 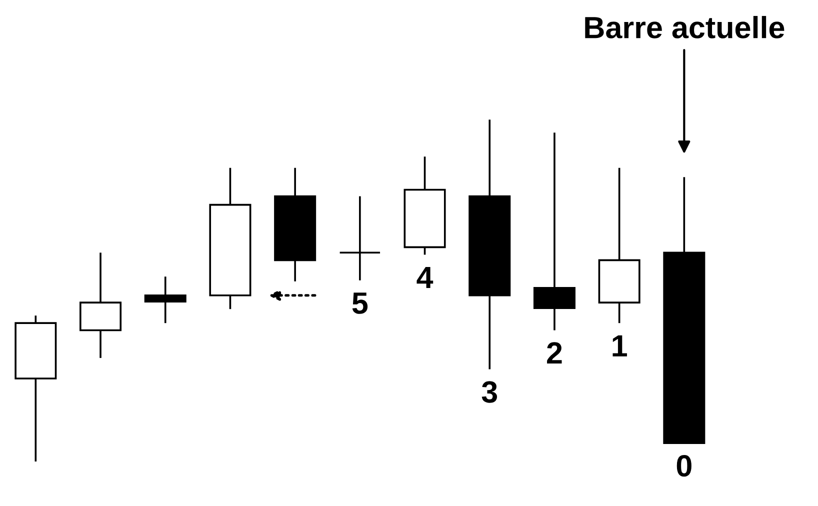 I want to click on annotation: 3, so click(x=490, y=392).